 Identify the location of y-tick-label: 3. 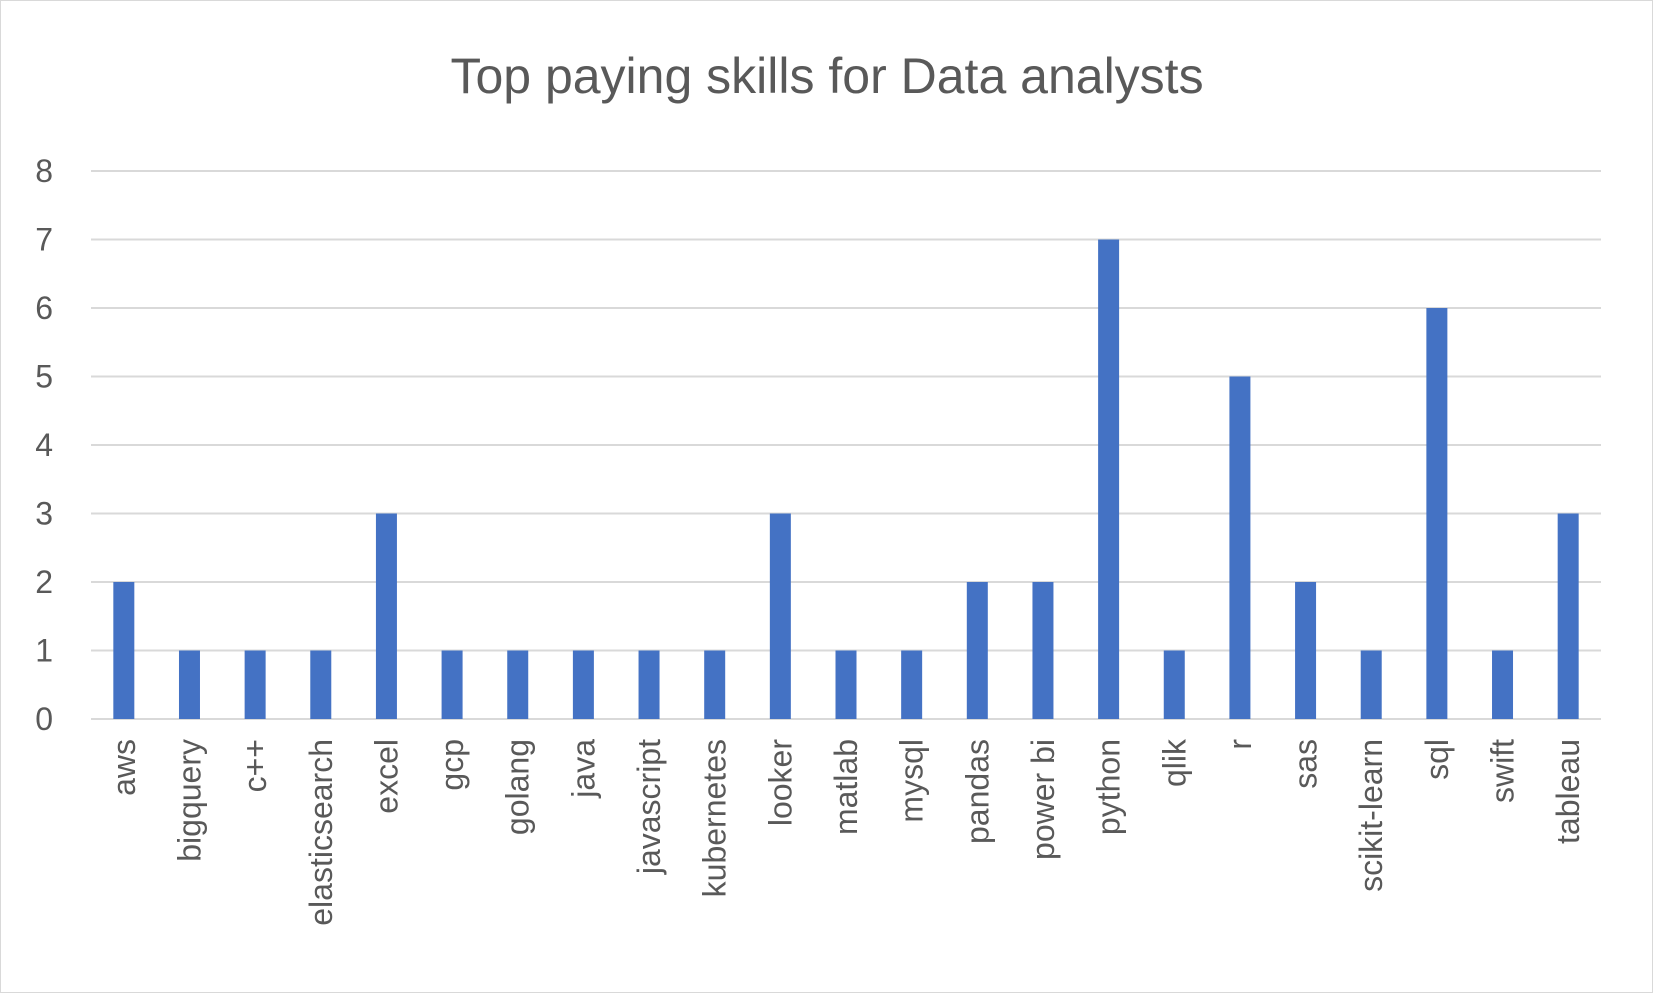
(44, 514).